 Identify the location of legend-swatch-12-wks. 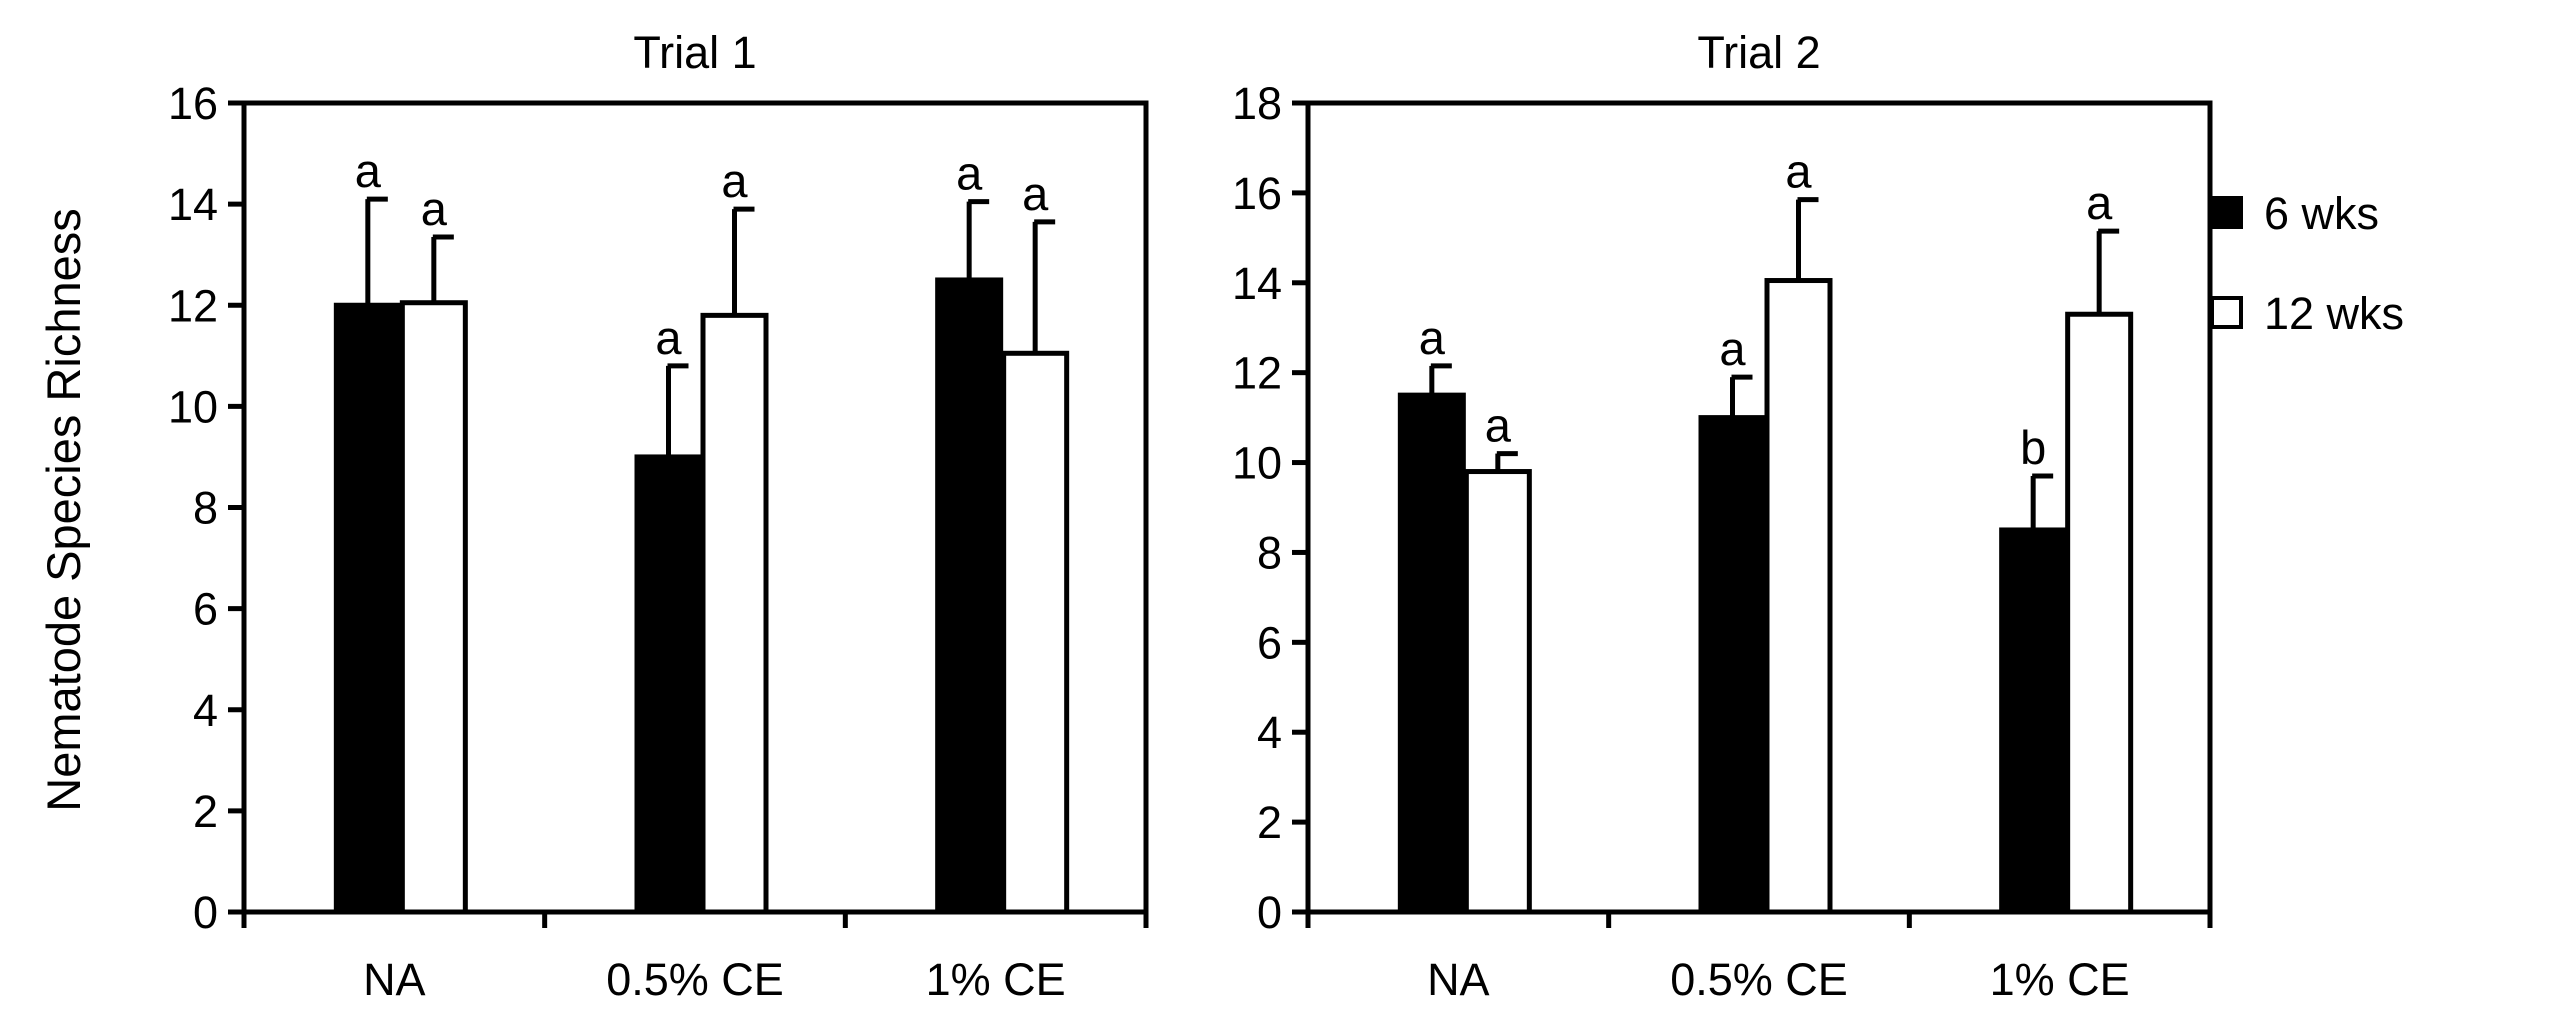
(2226, 312).